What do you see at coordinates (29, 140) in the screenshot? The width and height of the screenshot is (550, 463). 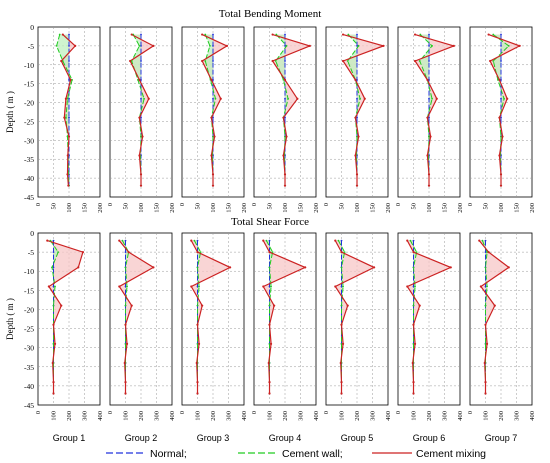 I see `y-tick-label: -30` at bounding box center [29, 140].